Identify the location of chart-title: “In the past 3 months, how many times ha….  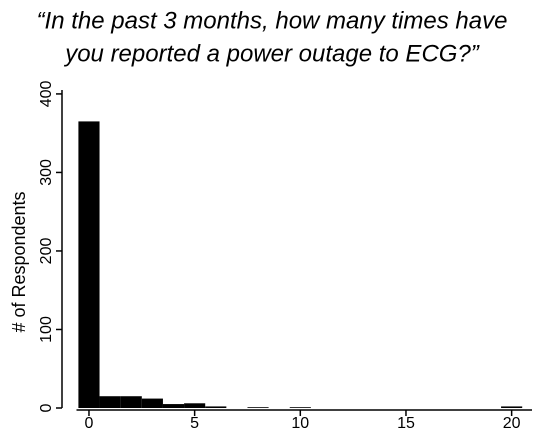
(272, 20).